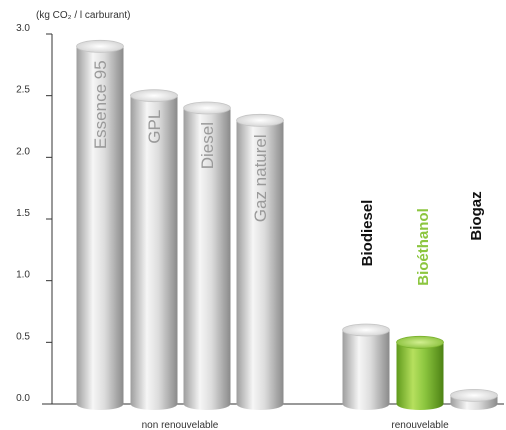 This screenshot has width=506, height=430. What do you see at coordinates (23, 275) in the screenshot?
I see `y-tick-label: 1.0` at bounding box center [23, 275].